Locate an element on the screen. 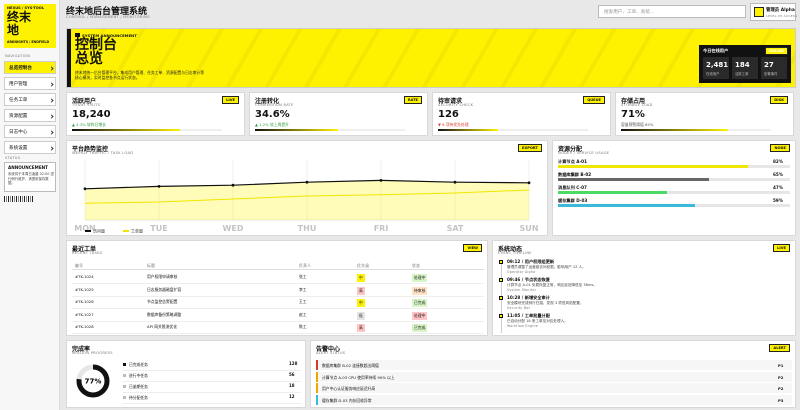  event-text: 已自动分配 18 条工单至对应处理人。 is located at coordinates (537, 321).